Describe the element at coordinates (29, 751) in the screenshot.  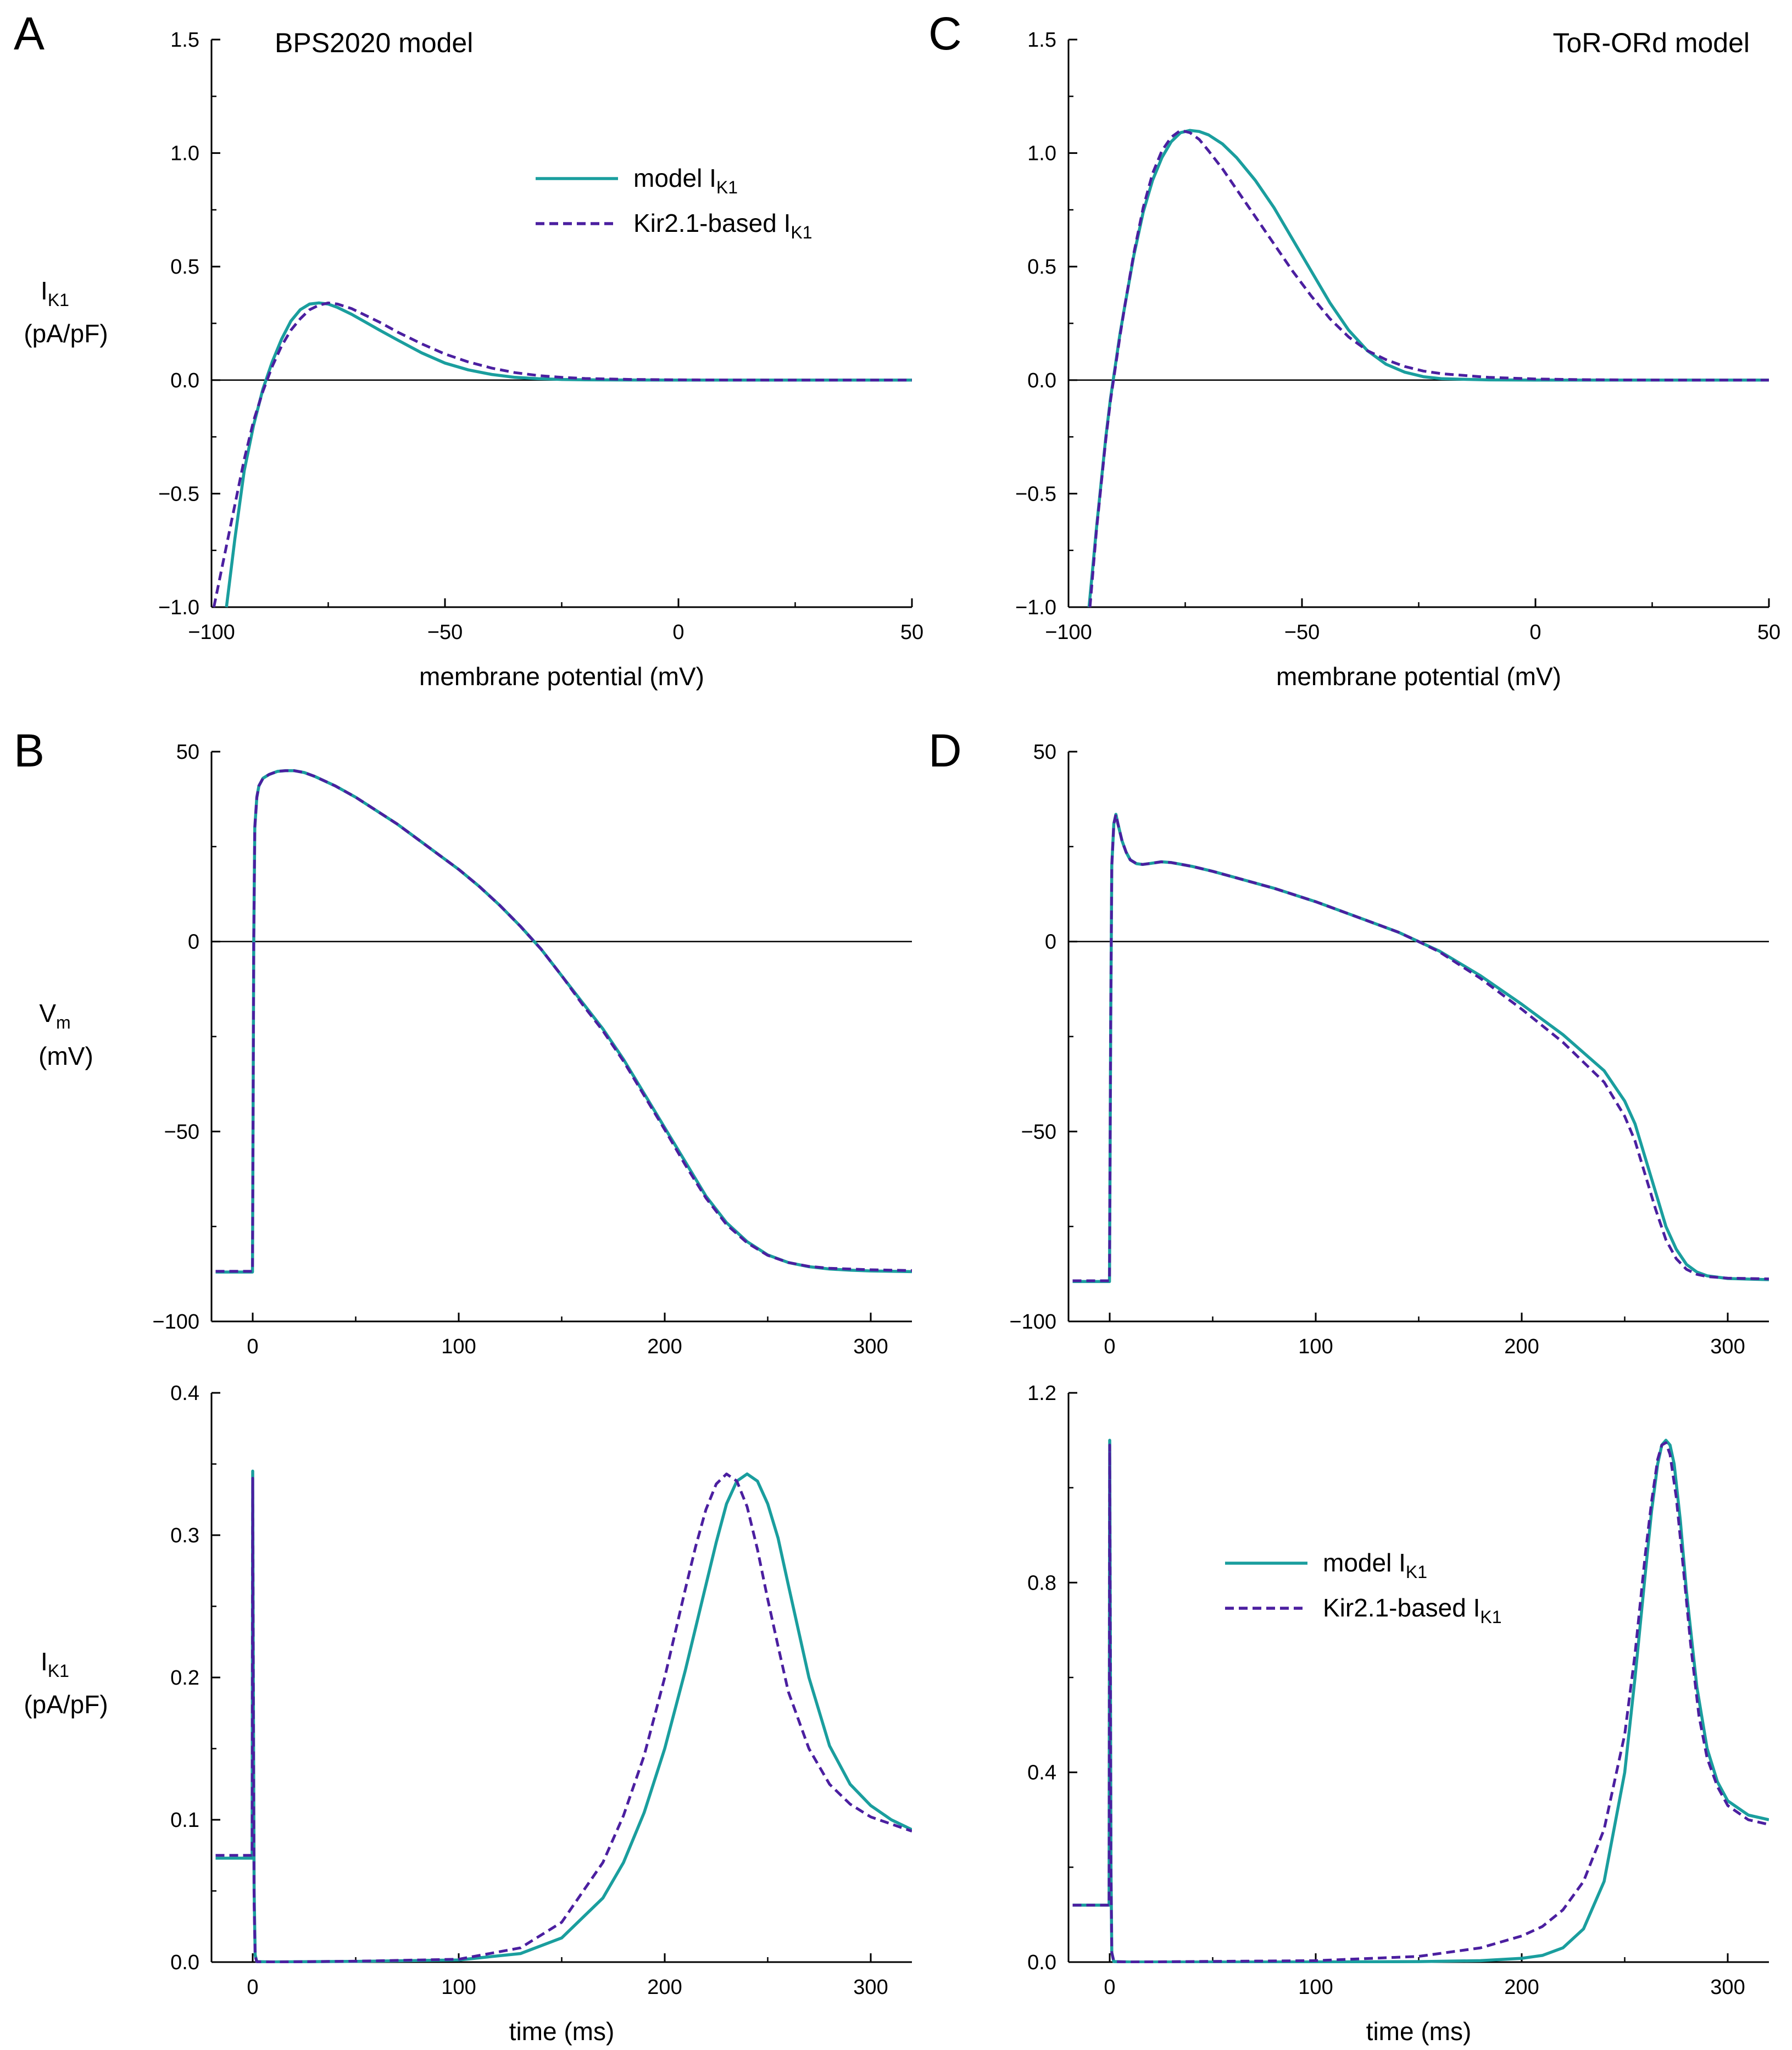
I see `panel-letter-b: B` at that location.